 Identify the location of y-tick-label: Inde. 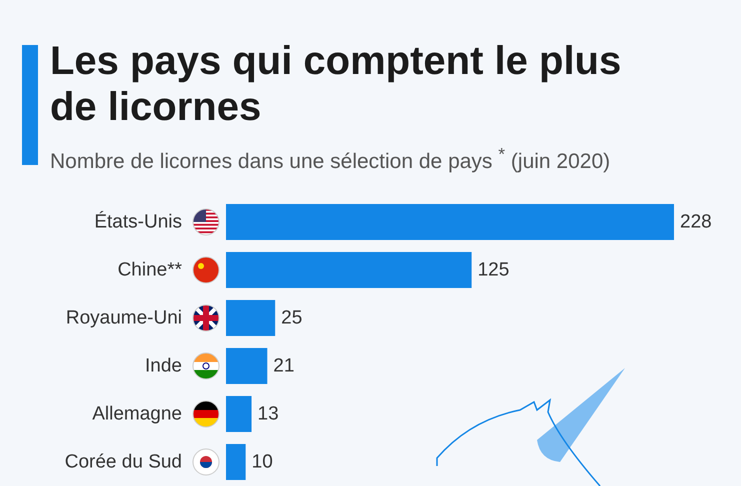
(163, 366).